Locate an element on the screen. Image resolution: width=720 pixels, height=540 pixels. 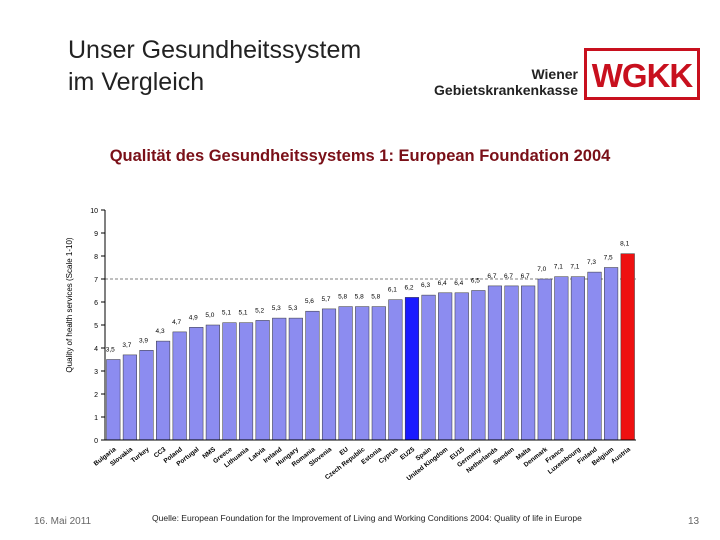
wgkk-logo: WGKK is located at coordinates (642, 74).